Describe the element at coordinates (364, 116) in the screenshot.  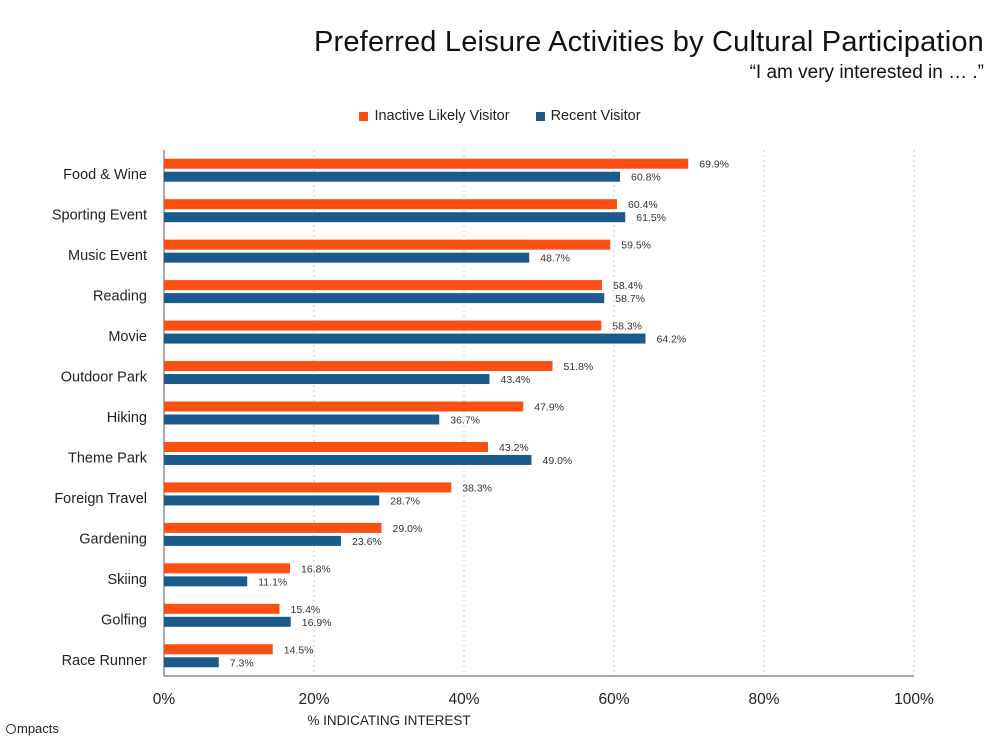
I see `legend-swatch-inactive` at that location.